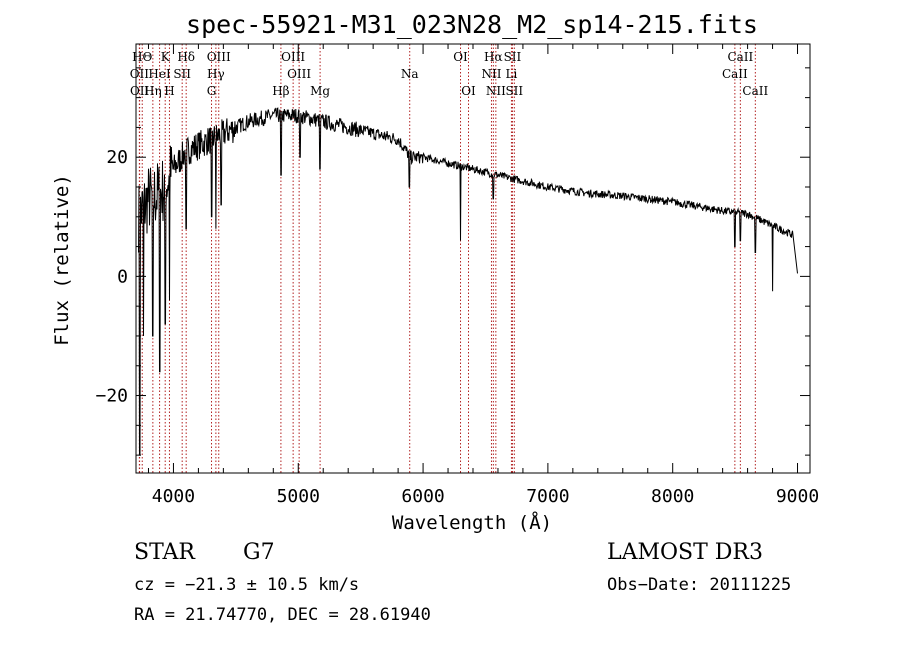 This screenshot has width=900, height=654. Describe the element at coordinates (547, 496) in the screenshot. I see `x-tick-label: 7000` at that location.